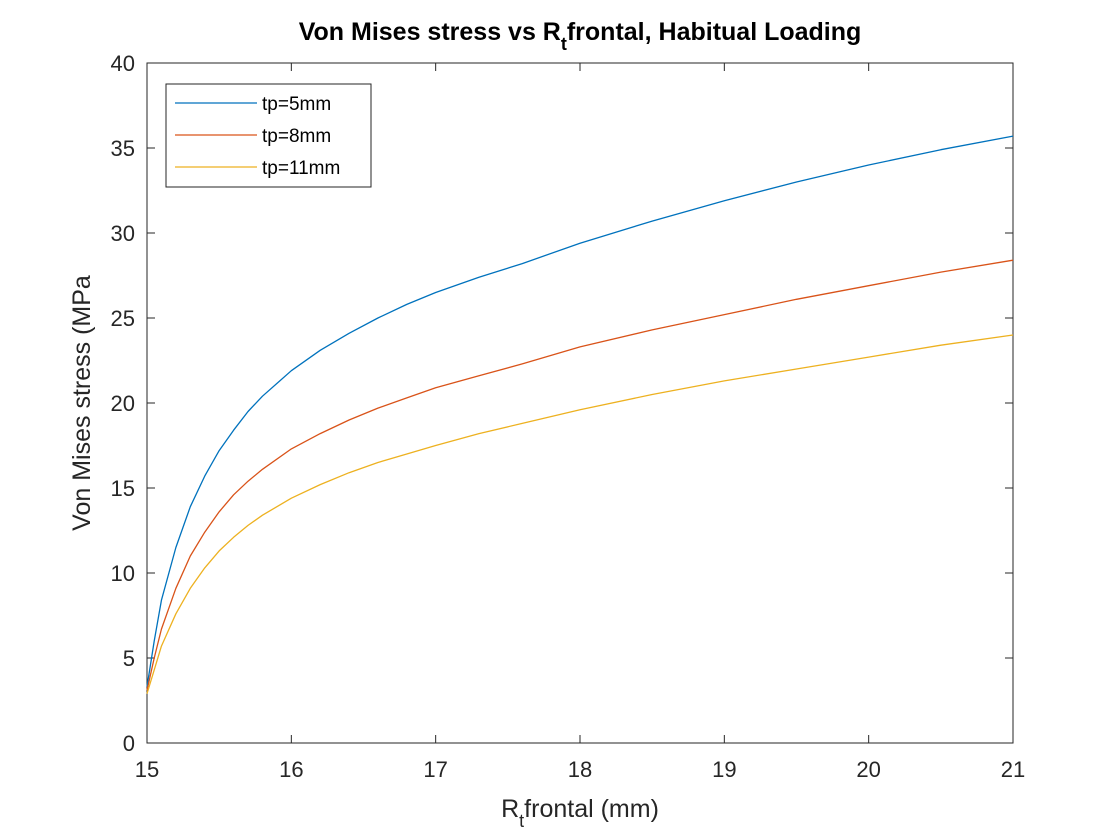 The width and height of the screenshot is (1120, 840). What do you see at coordinates (724, 769) in the screenshot?
I see `x-tick-label-19: 19` at bounding box center [724, 769].